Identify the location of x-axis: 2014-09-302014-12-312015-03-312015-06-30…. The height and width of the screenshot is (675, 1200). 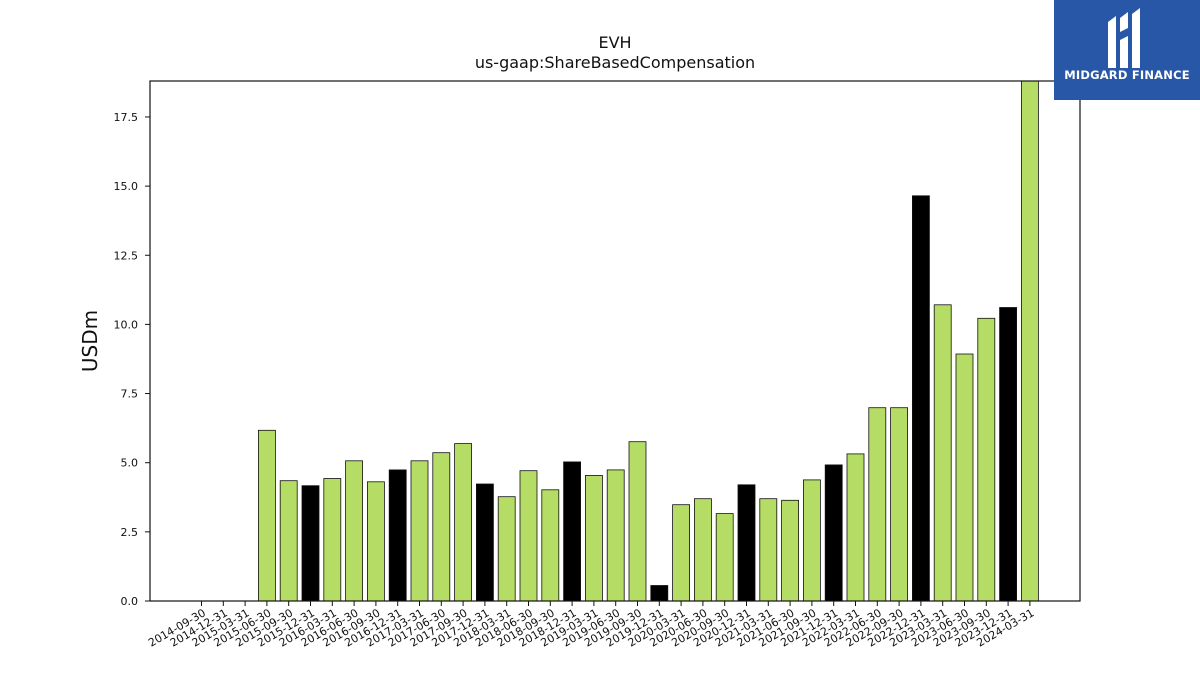
(591, 625).